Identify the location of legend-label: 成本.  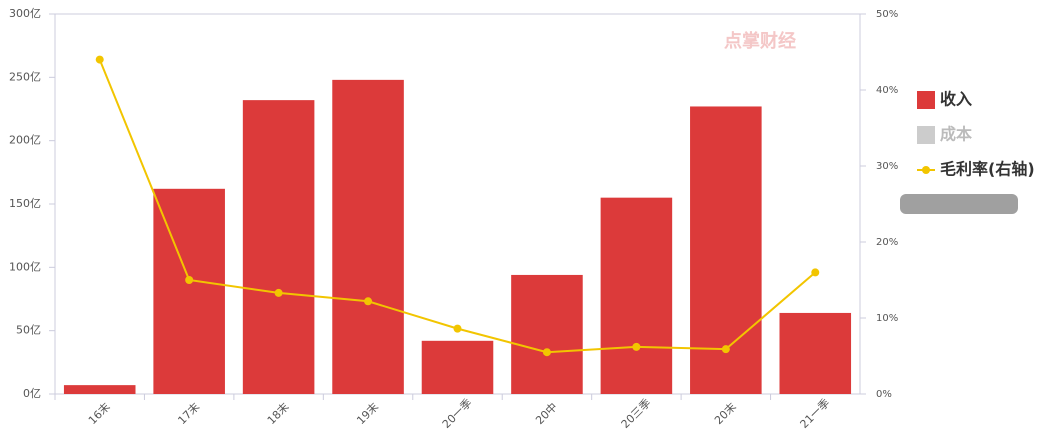
(956, 134).